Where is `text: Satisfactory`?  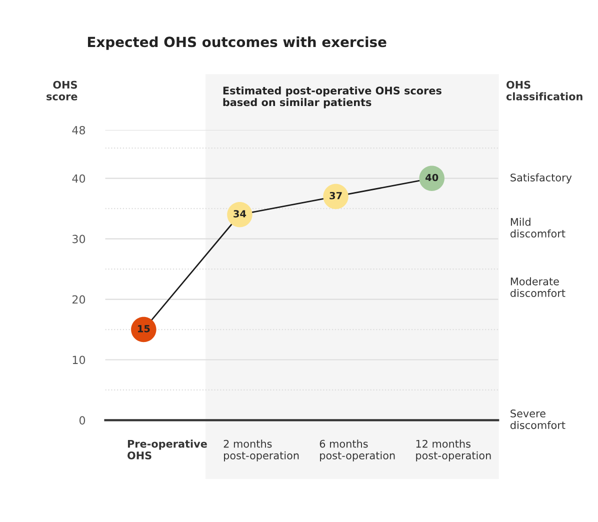
text: Satisfactory is located at coordinates (541, 178).